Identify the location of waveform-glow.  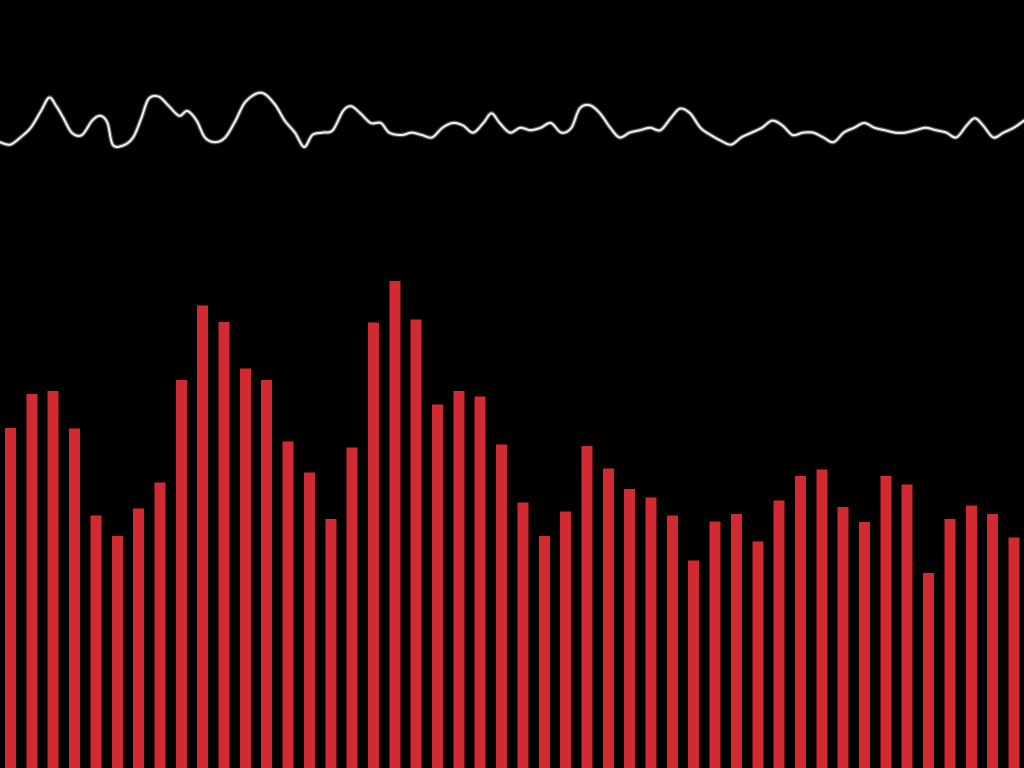
(512, 120).